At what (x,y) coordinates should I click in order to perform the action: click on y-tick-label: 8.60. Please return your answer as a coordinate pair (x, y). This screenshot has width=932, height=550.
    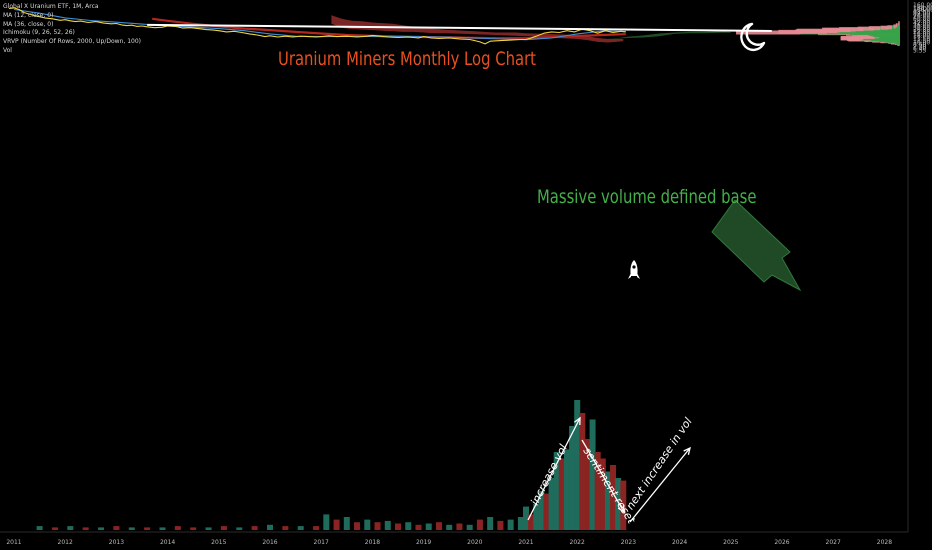
    Looking at the image, I should click on (920, 45).